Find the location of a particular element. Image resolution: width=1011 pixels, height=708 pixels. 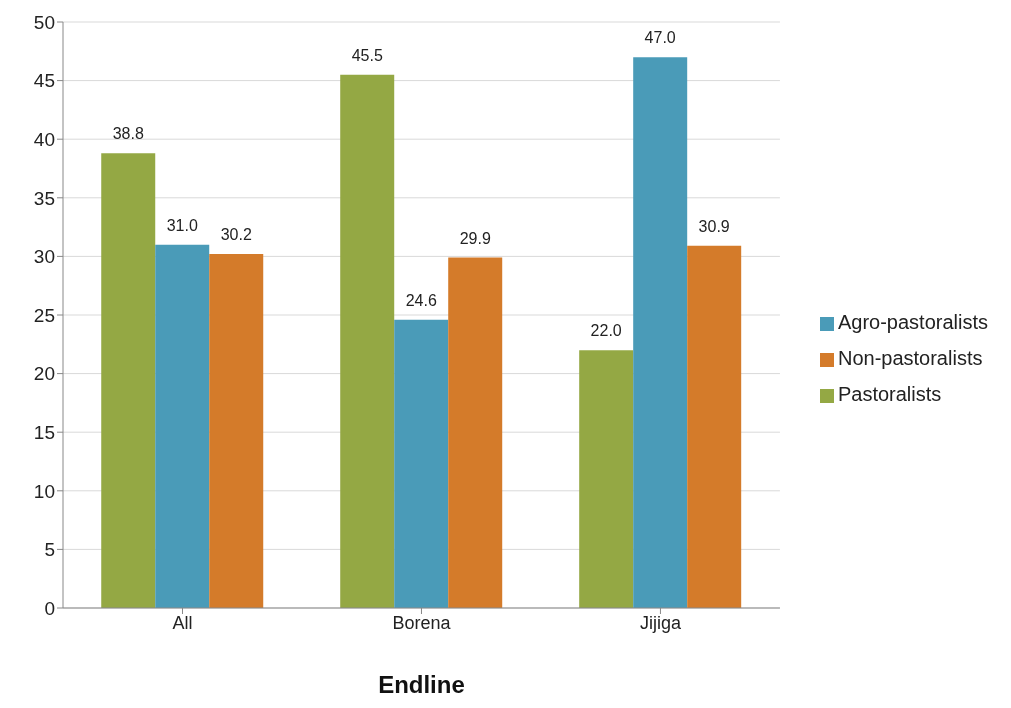

data-label: 24.6 is located at coordinates (421, 300).